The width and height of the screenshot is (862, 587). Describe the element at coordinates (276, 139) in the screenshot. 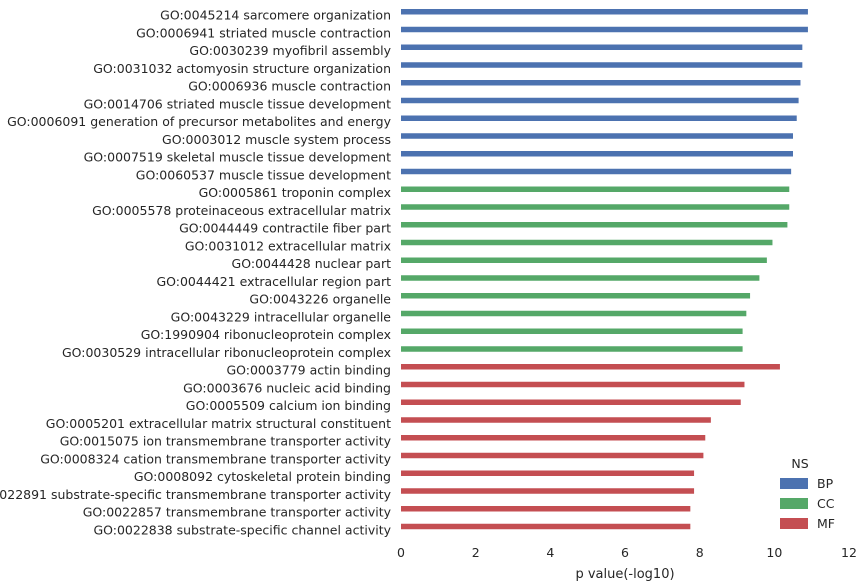

I see `category-label: GO:0003012 muscle system process` at that location.